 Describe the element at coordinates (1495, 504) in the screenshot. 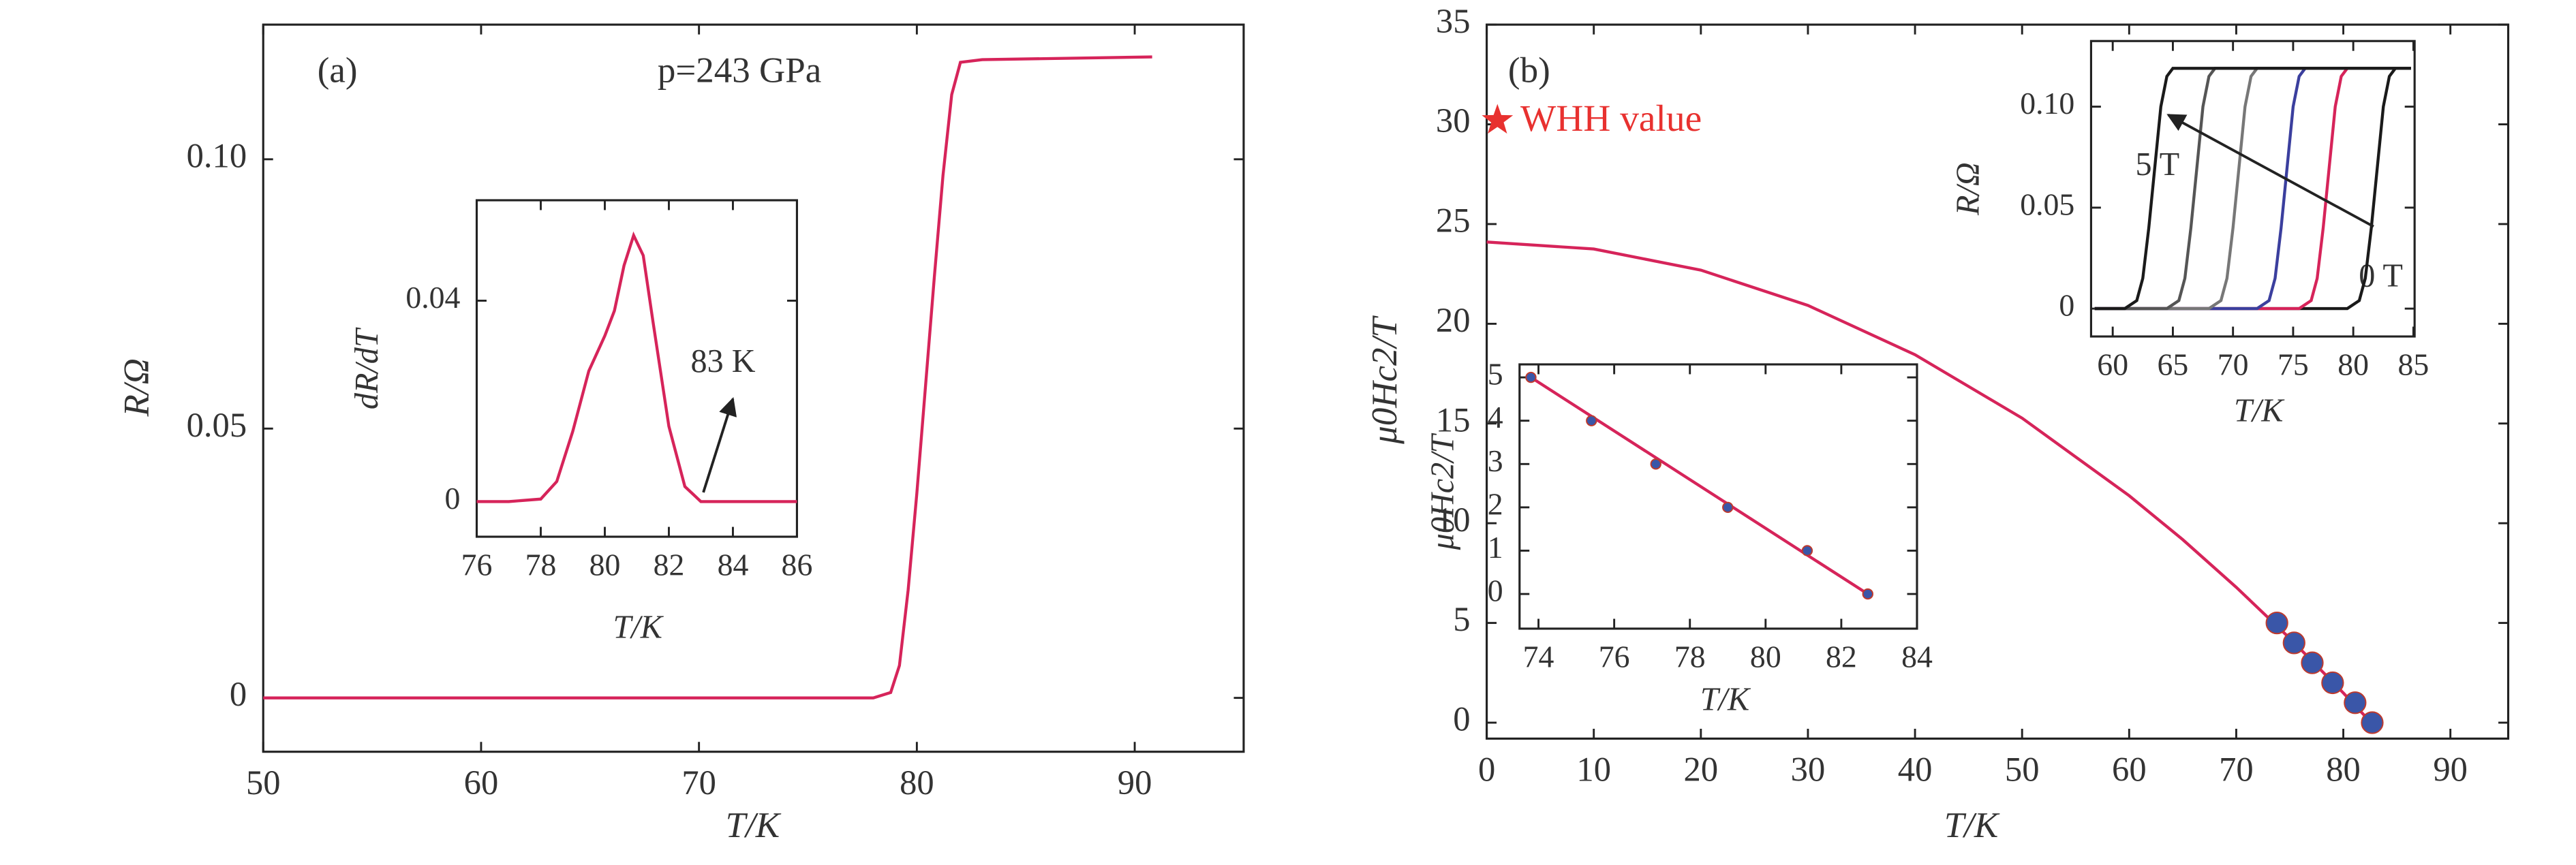

I see `y-tick-label: 2` at that location.